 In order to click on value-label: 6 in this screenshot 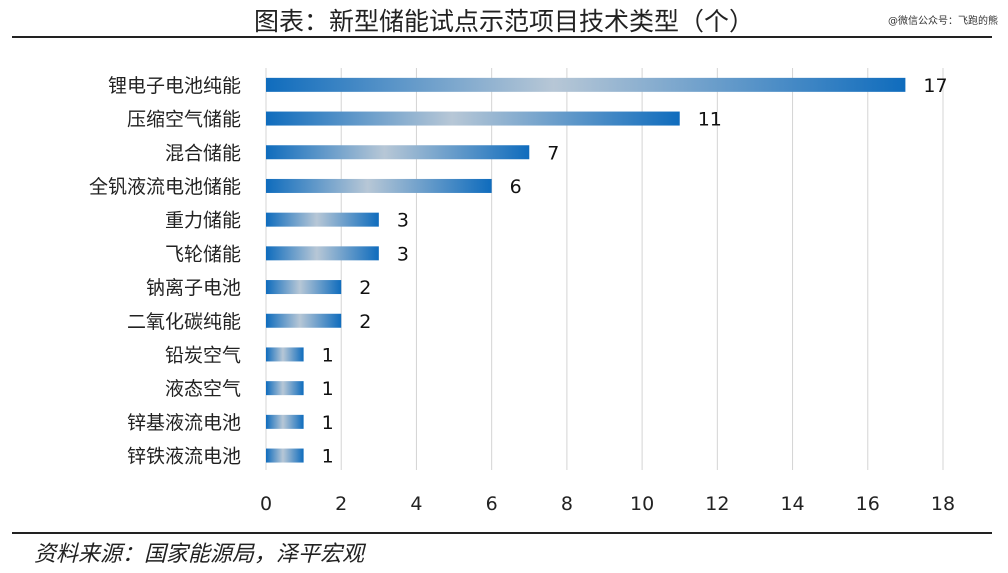, I will do `click(516, 187)`.